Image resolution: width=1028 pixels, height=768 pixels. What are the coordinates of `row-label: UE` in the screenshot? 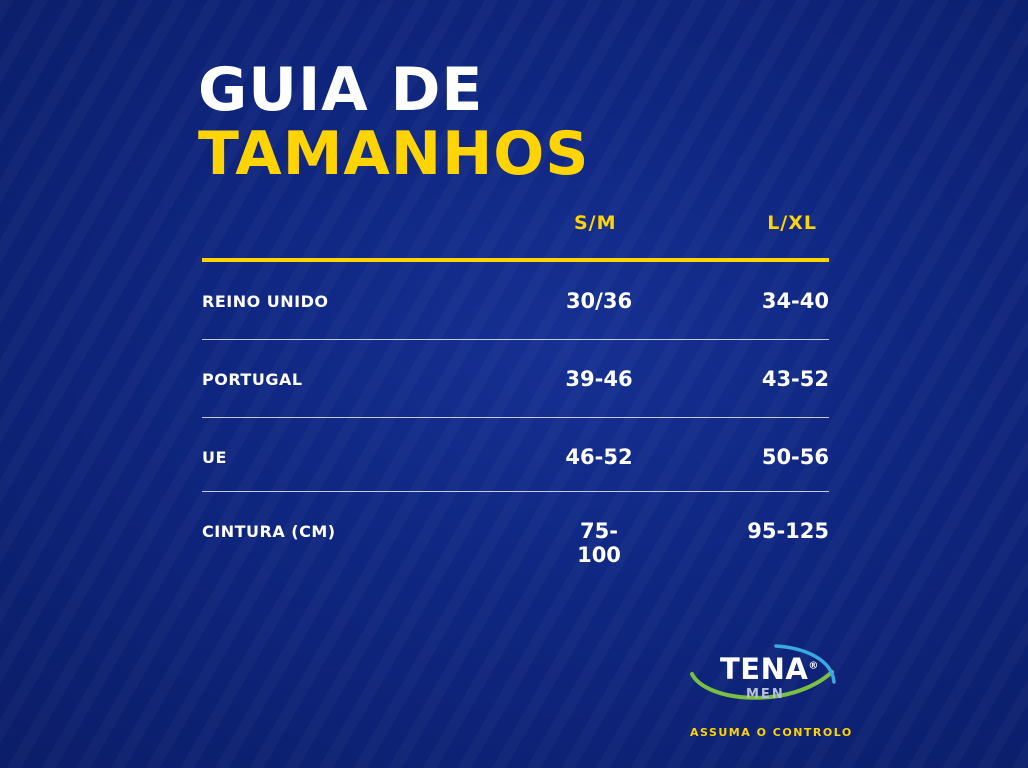 It's located at (214, 457).